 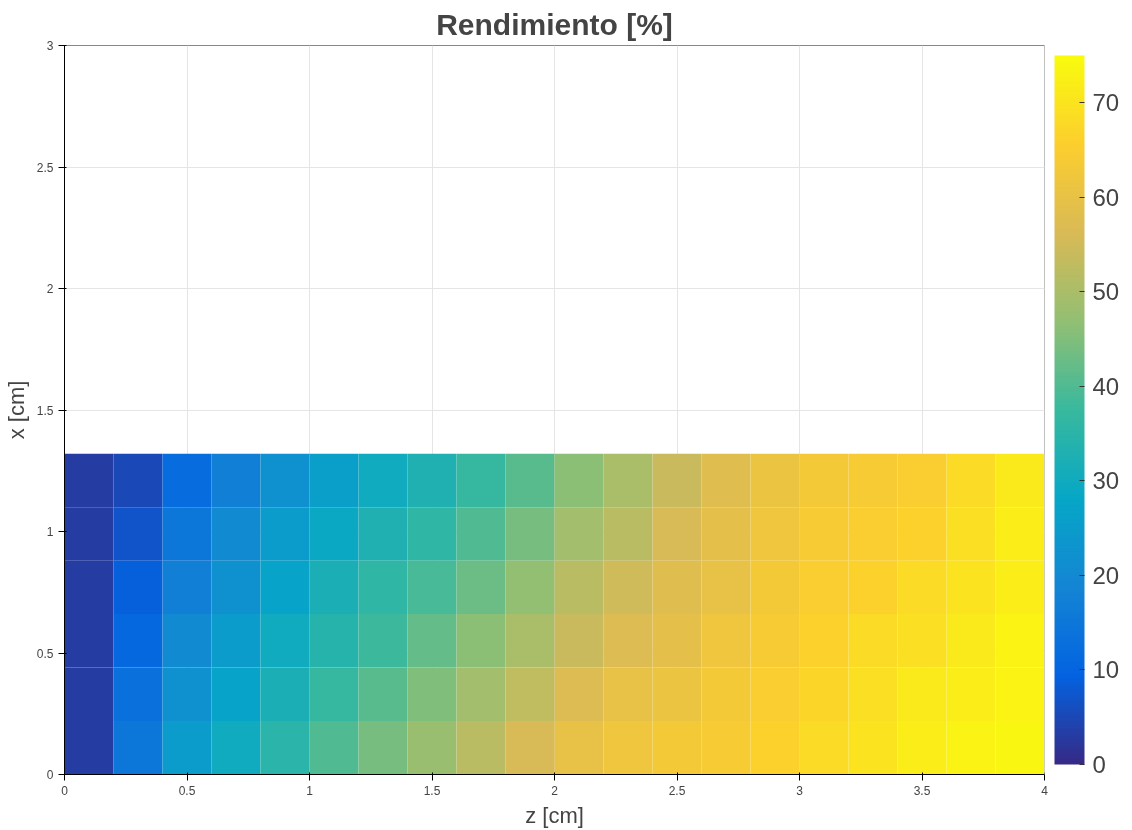 What do you see at coordinates (187, 790) in the screenshot?
I see `x-tick-label: 0.5` at bounding box center [187, 790].